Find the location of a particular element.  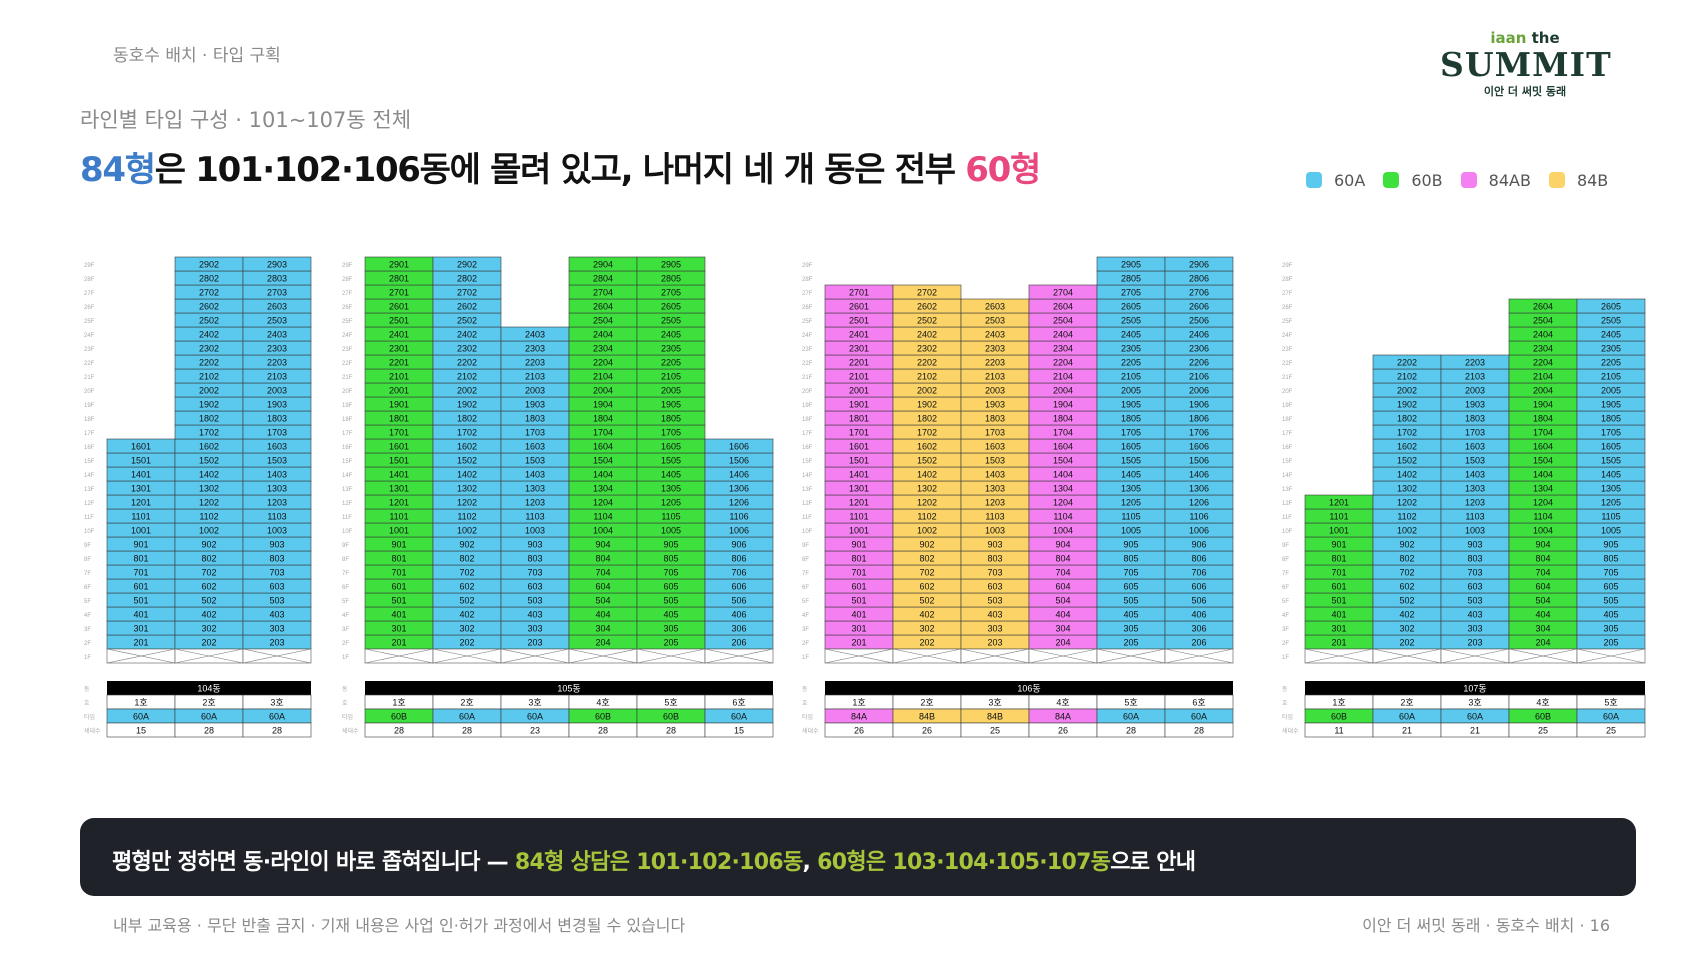

floor-label: 27F is located at coordinates (347, 294).